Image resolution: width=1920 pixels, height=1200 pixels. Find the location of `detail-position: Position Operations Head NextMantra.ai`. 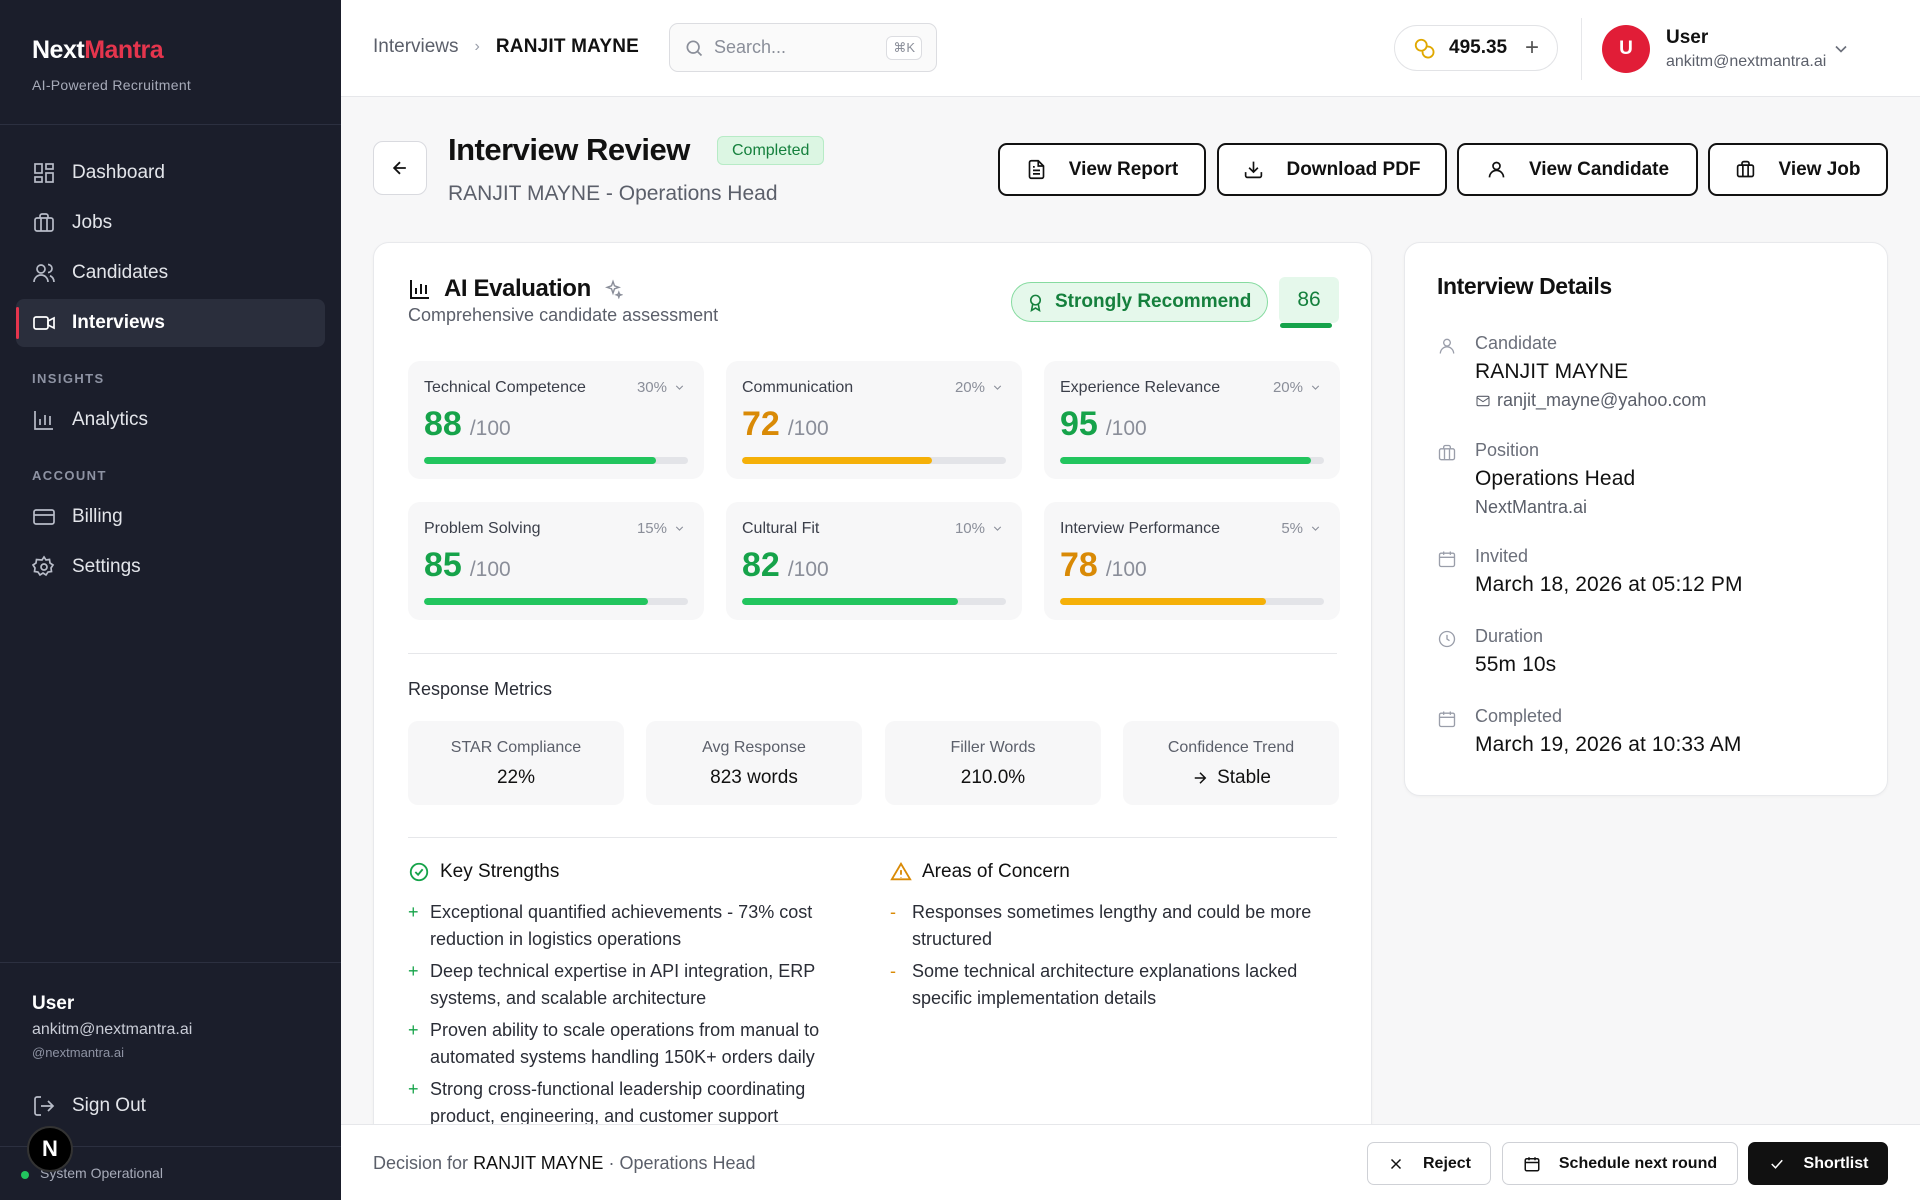

detail-position: Position Operations Head NextMantra.ai is located at coordinates (1536, 479).